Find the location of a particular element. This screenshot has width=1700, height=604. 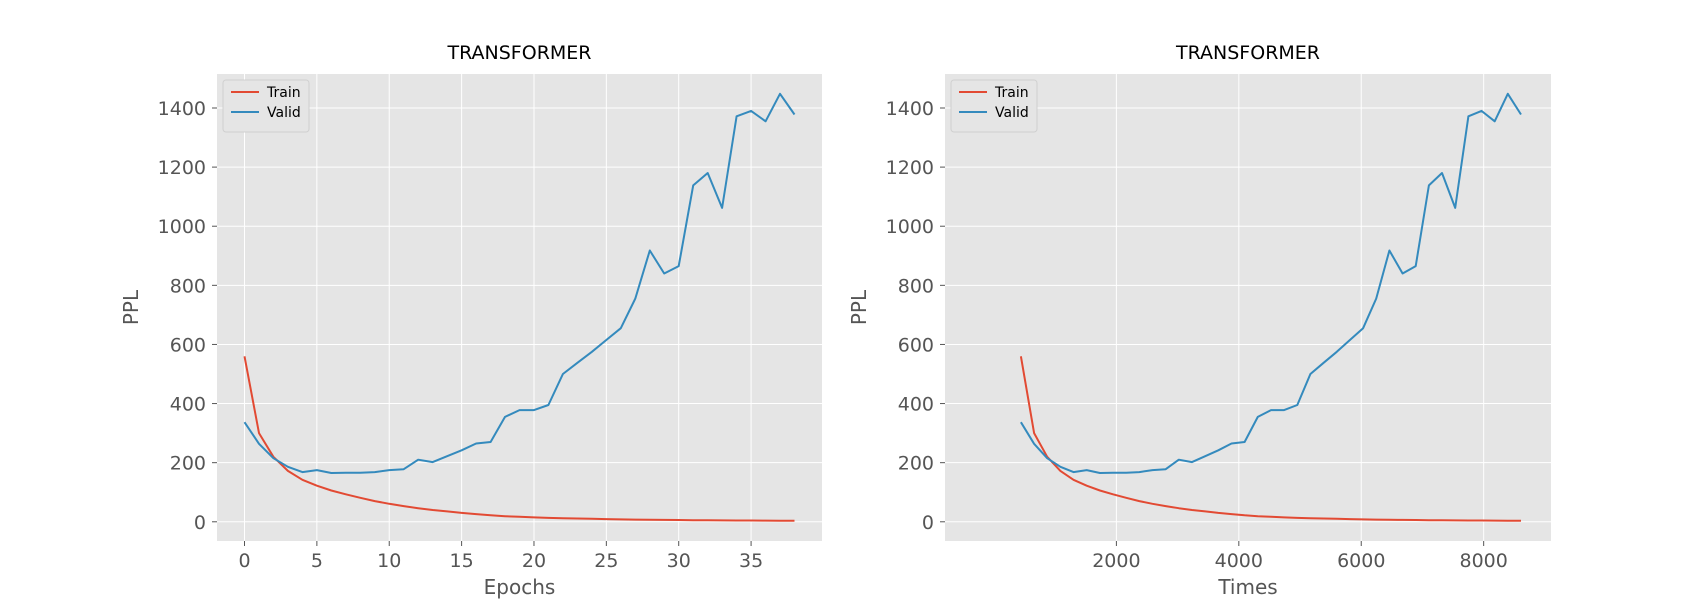

x-tick-label: 10 is located at coordinates (389, 561).